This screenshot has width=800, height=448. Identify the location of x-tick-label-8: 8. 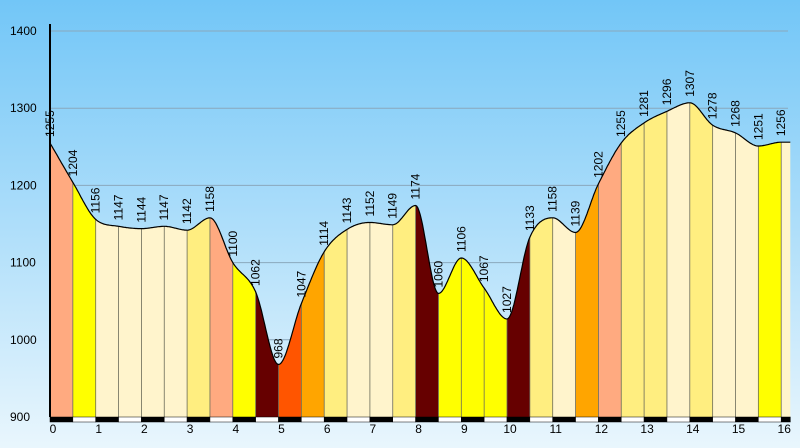
(418, 429).